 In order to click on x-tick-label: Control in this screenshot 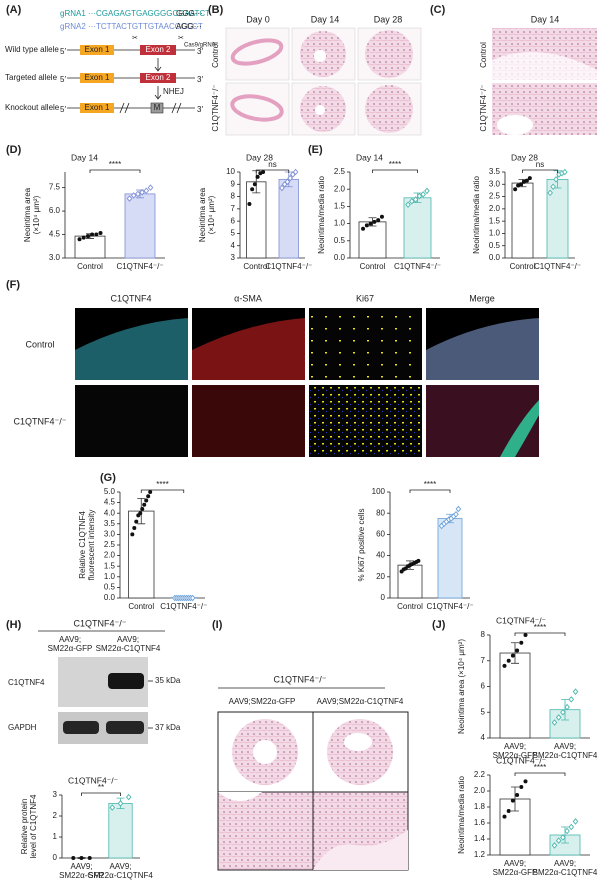, I will do `click(141, 606)`.